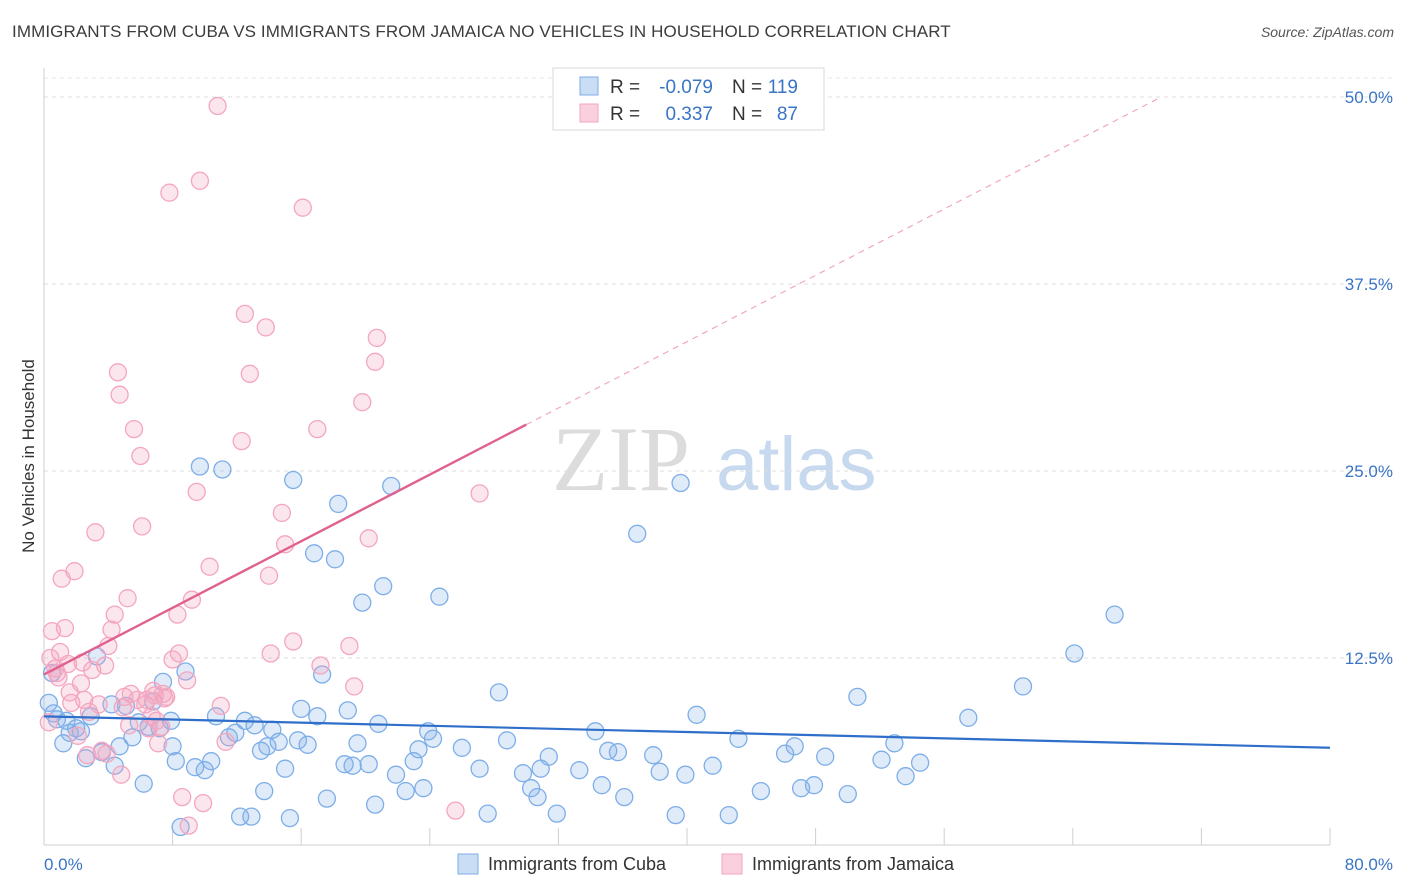 The image size is (1406, 892). What do you see at coordinates (783, 87) in the screenshot?
I see `stats-n-value-cuba: 119` at bounding box center [783, 87].